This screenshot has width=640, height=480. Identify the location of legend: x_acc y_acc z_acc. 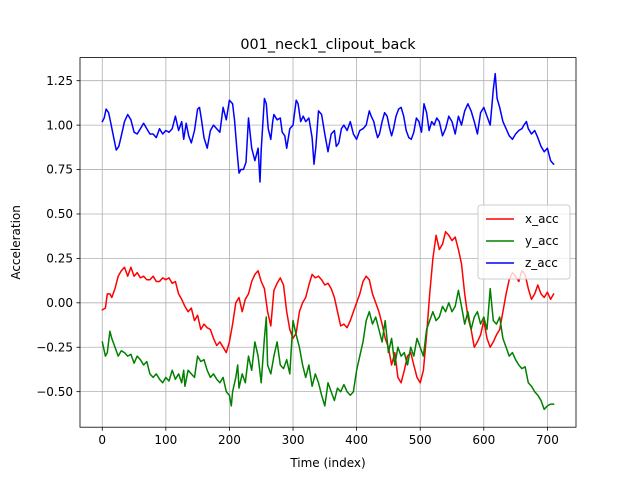
(524, 242).